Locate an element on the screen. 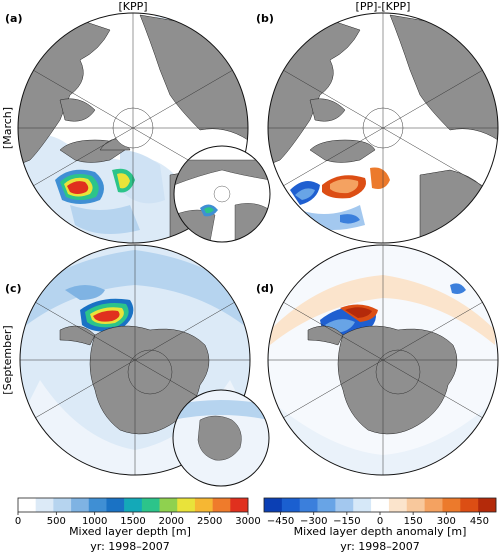 This screenshot has height=557, width=500. colorbar-tick-label: 300 is located at coordinates (446, 521).